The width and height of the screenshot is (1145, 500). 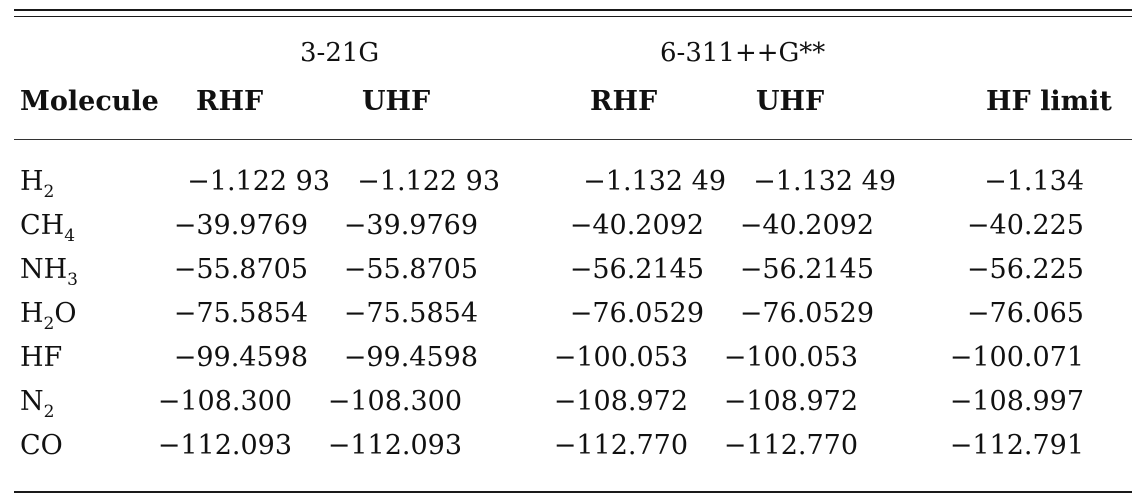 I want to click on header-rule, so click(x=573, y=139).